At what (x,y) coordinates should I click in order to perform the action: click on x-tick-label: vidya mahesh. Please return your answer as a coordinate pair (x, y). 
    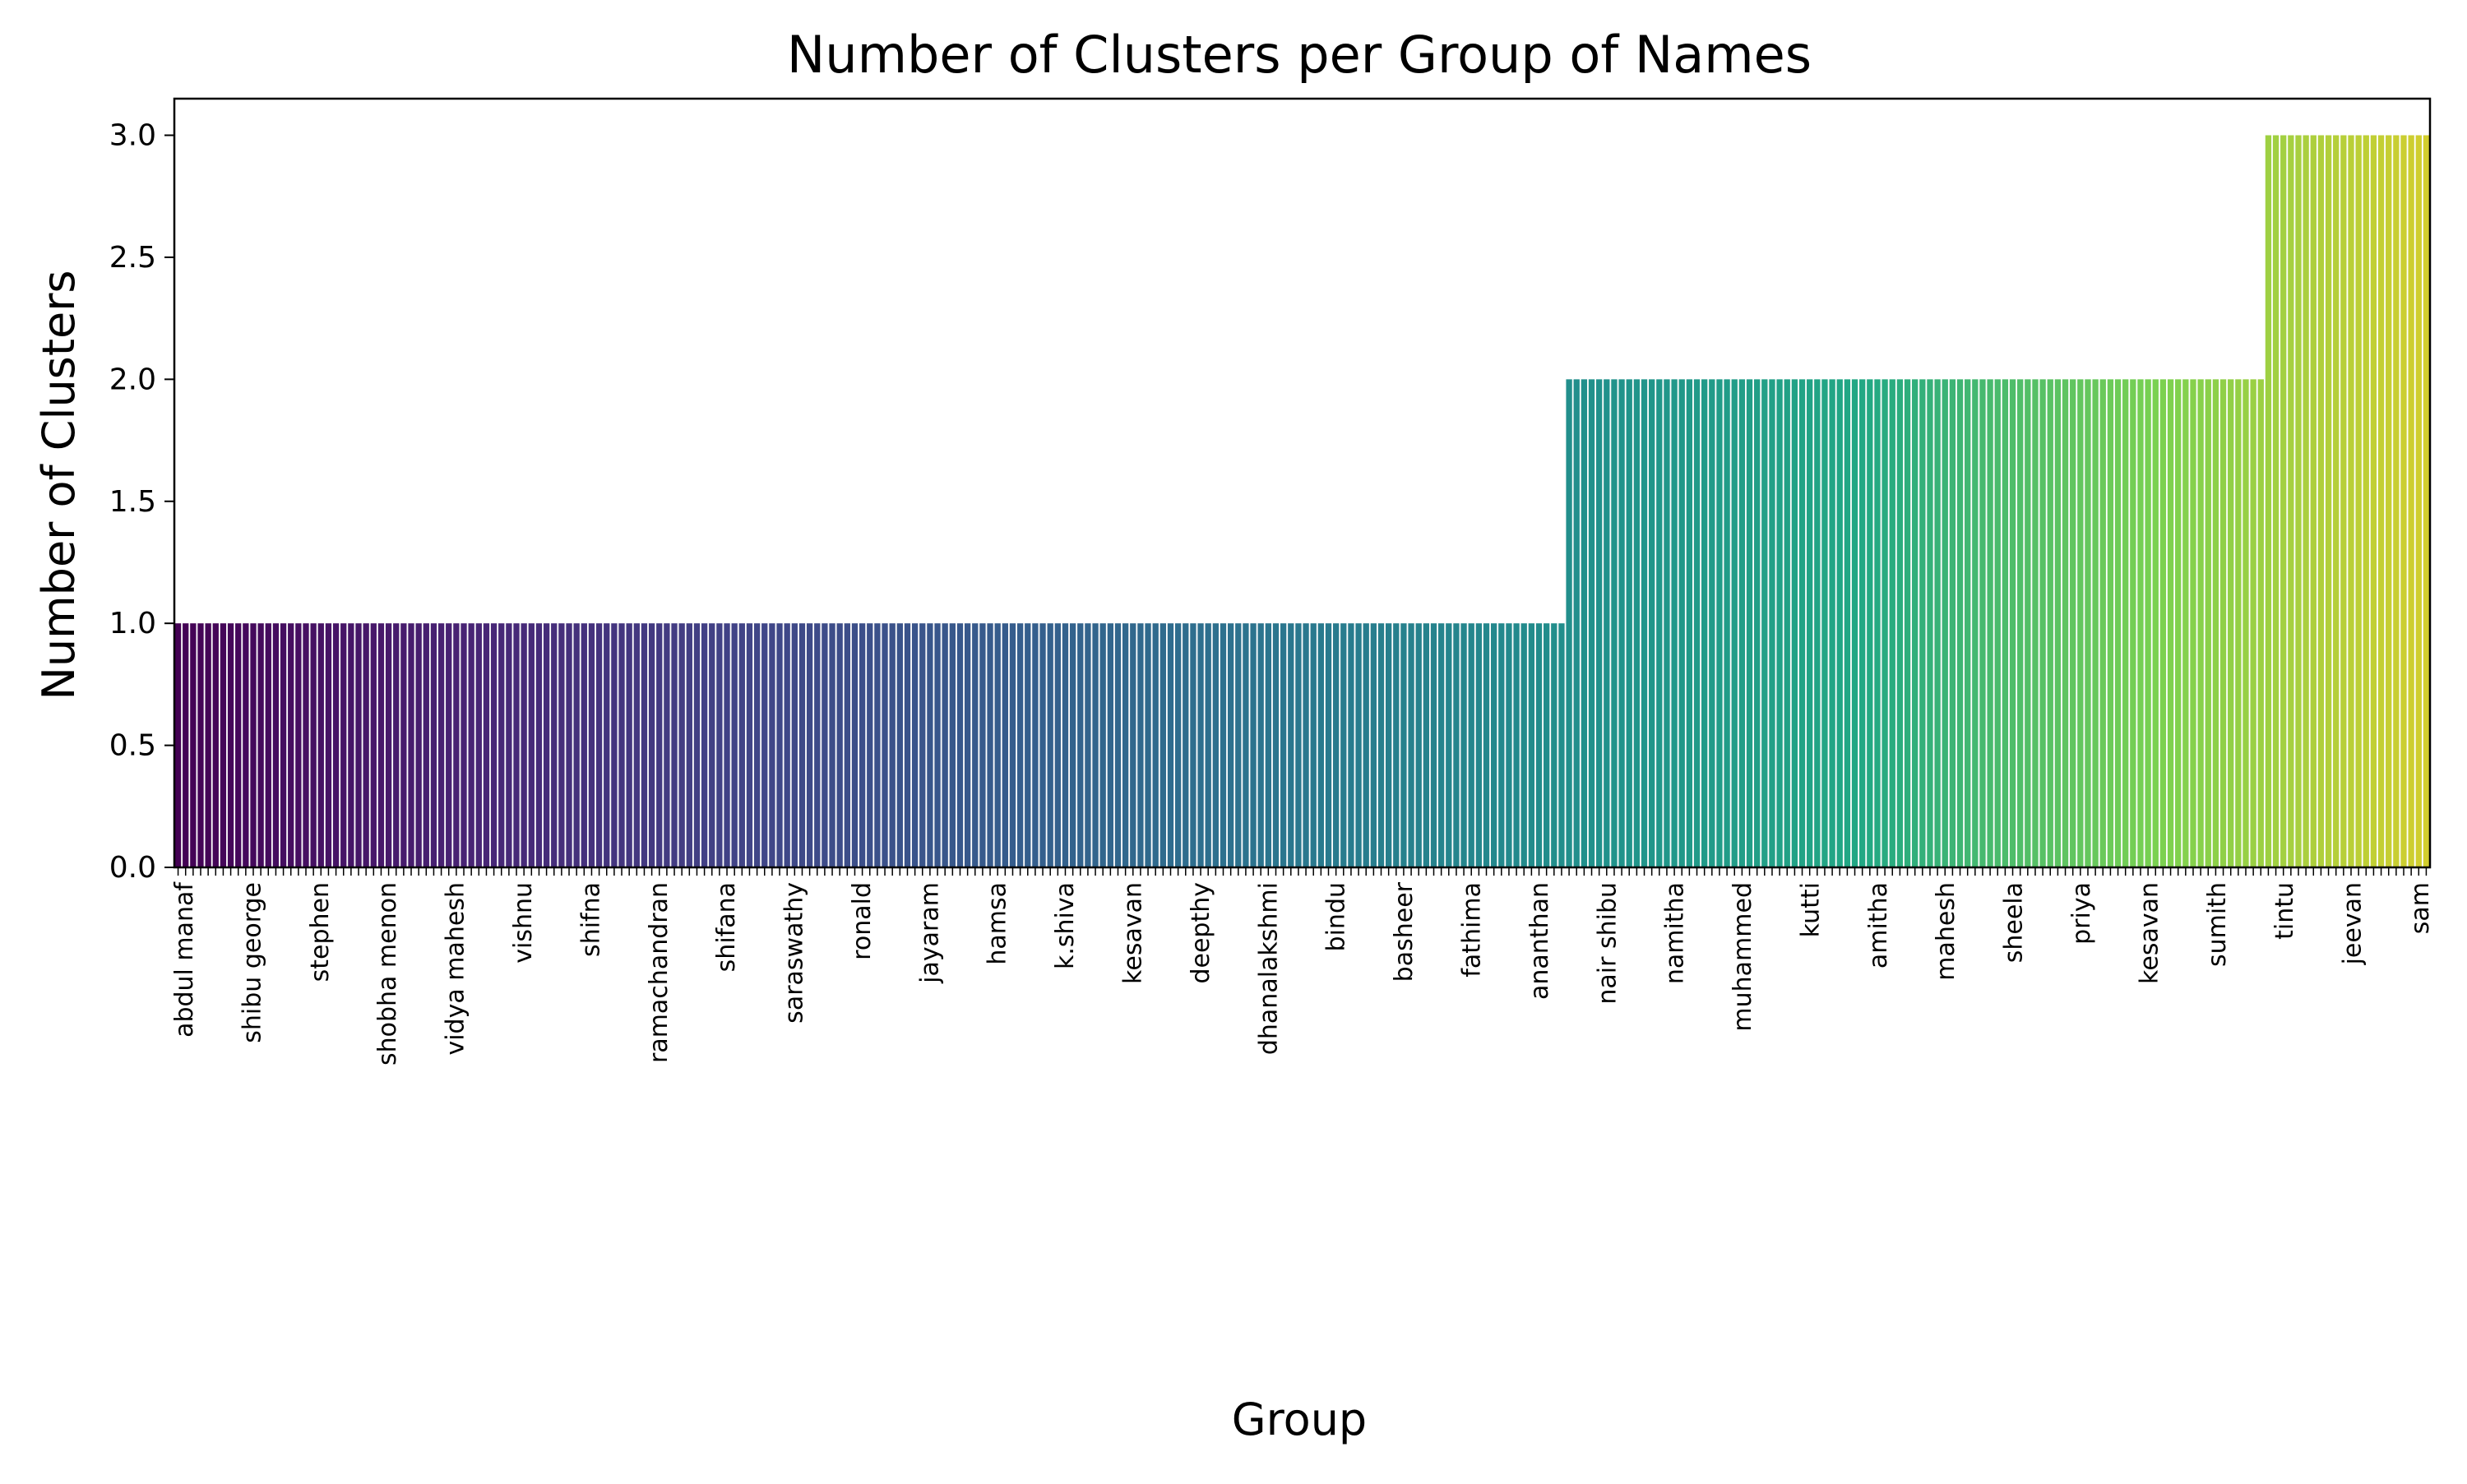
    Looking at the image, I should click on (456, 969).